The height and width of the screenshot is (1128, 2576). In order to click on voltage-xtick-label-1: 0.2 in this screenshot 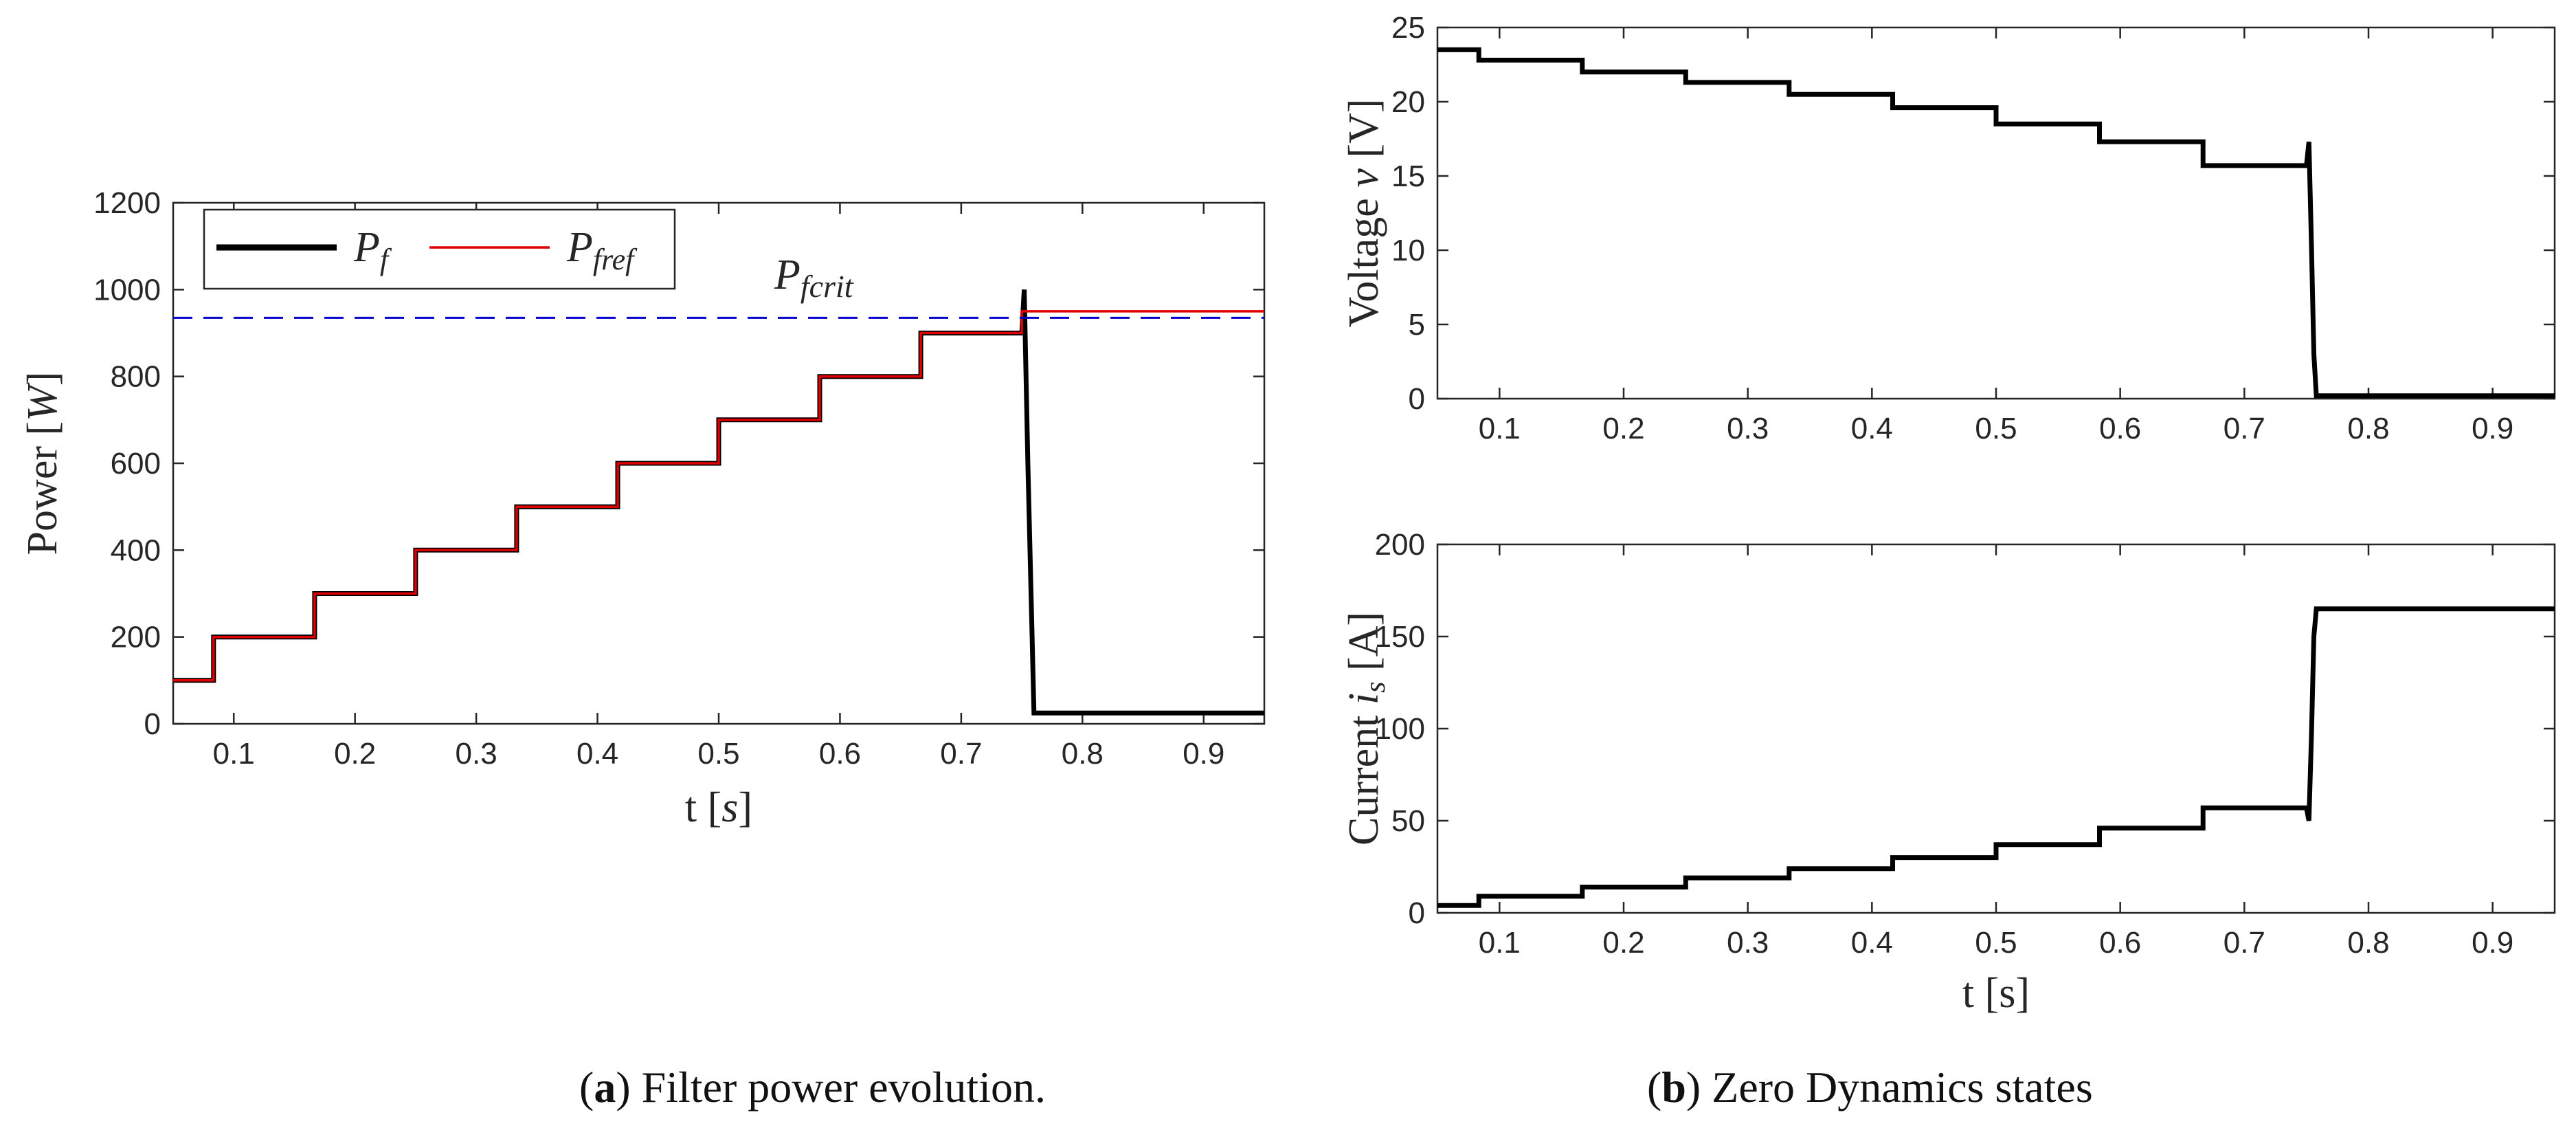, I will do `click(1623, 428)`.